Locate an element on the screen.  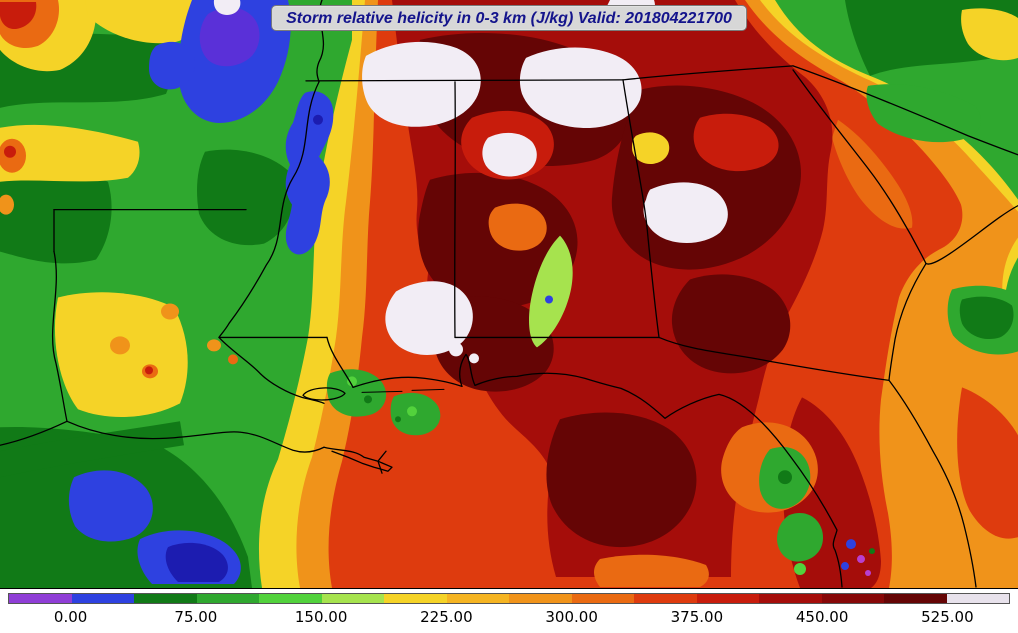
atlantic-coastline is located at coordinates (953, 396).